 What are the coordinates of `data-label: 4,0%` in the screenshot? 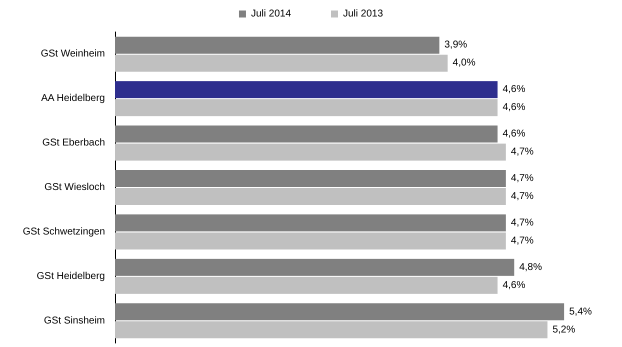 It's located at (464, 63).